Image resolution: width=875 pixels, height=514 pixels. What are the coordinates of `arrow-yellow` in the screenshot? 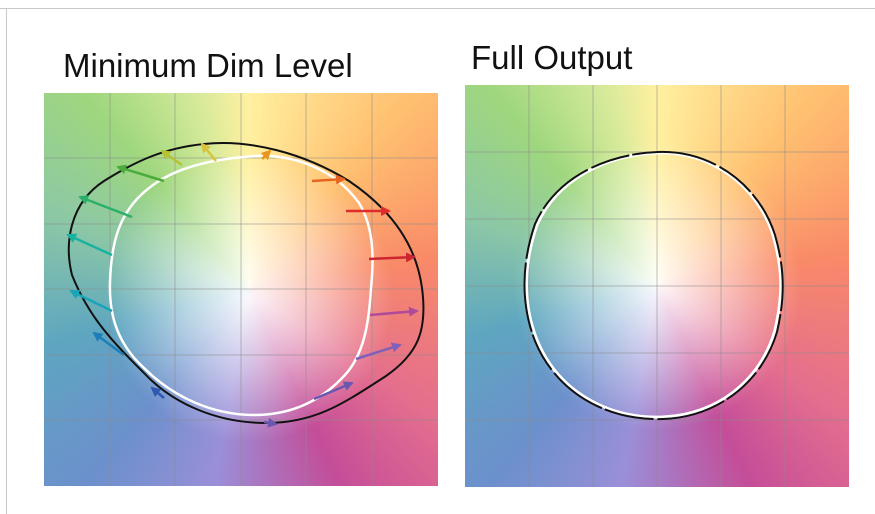 It's located at (208, 152).